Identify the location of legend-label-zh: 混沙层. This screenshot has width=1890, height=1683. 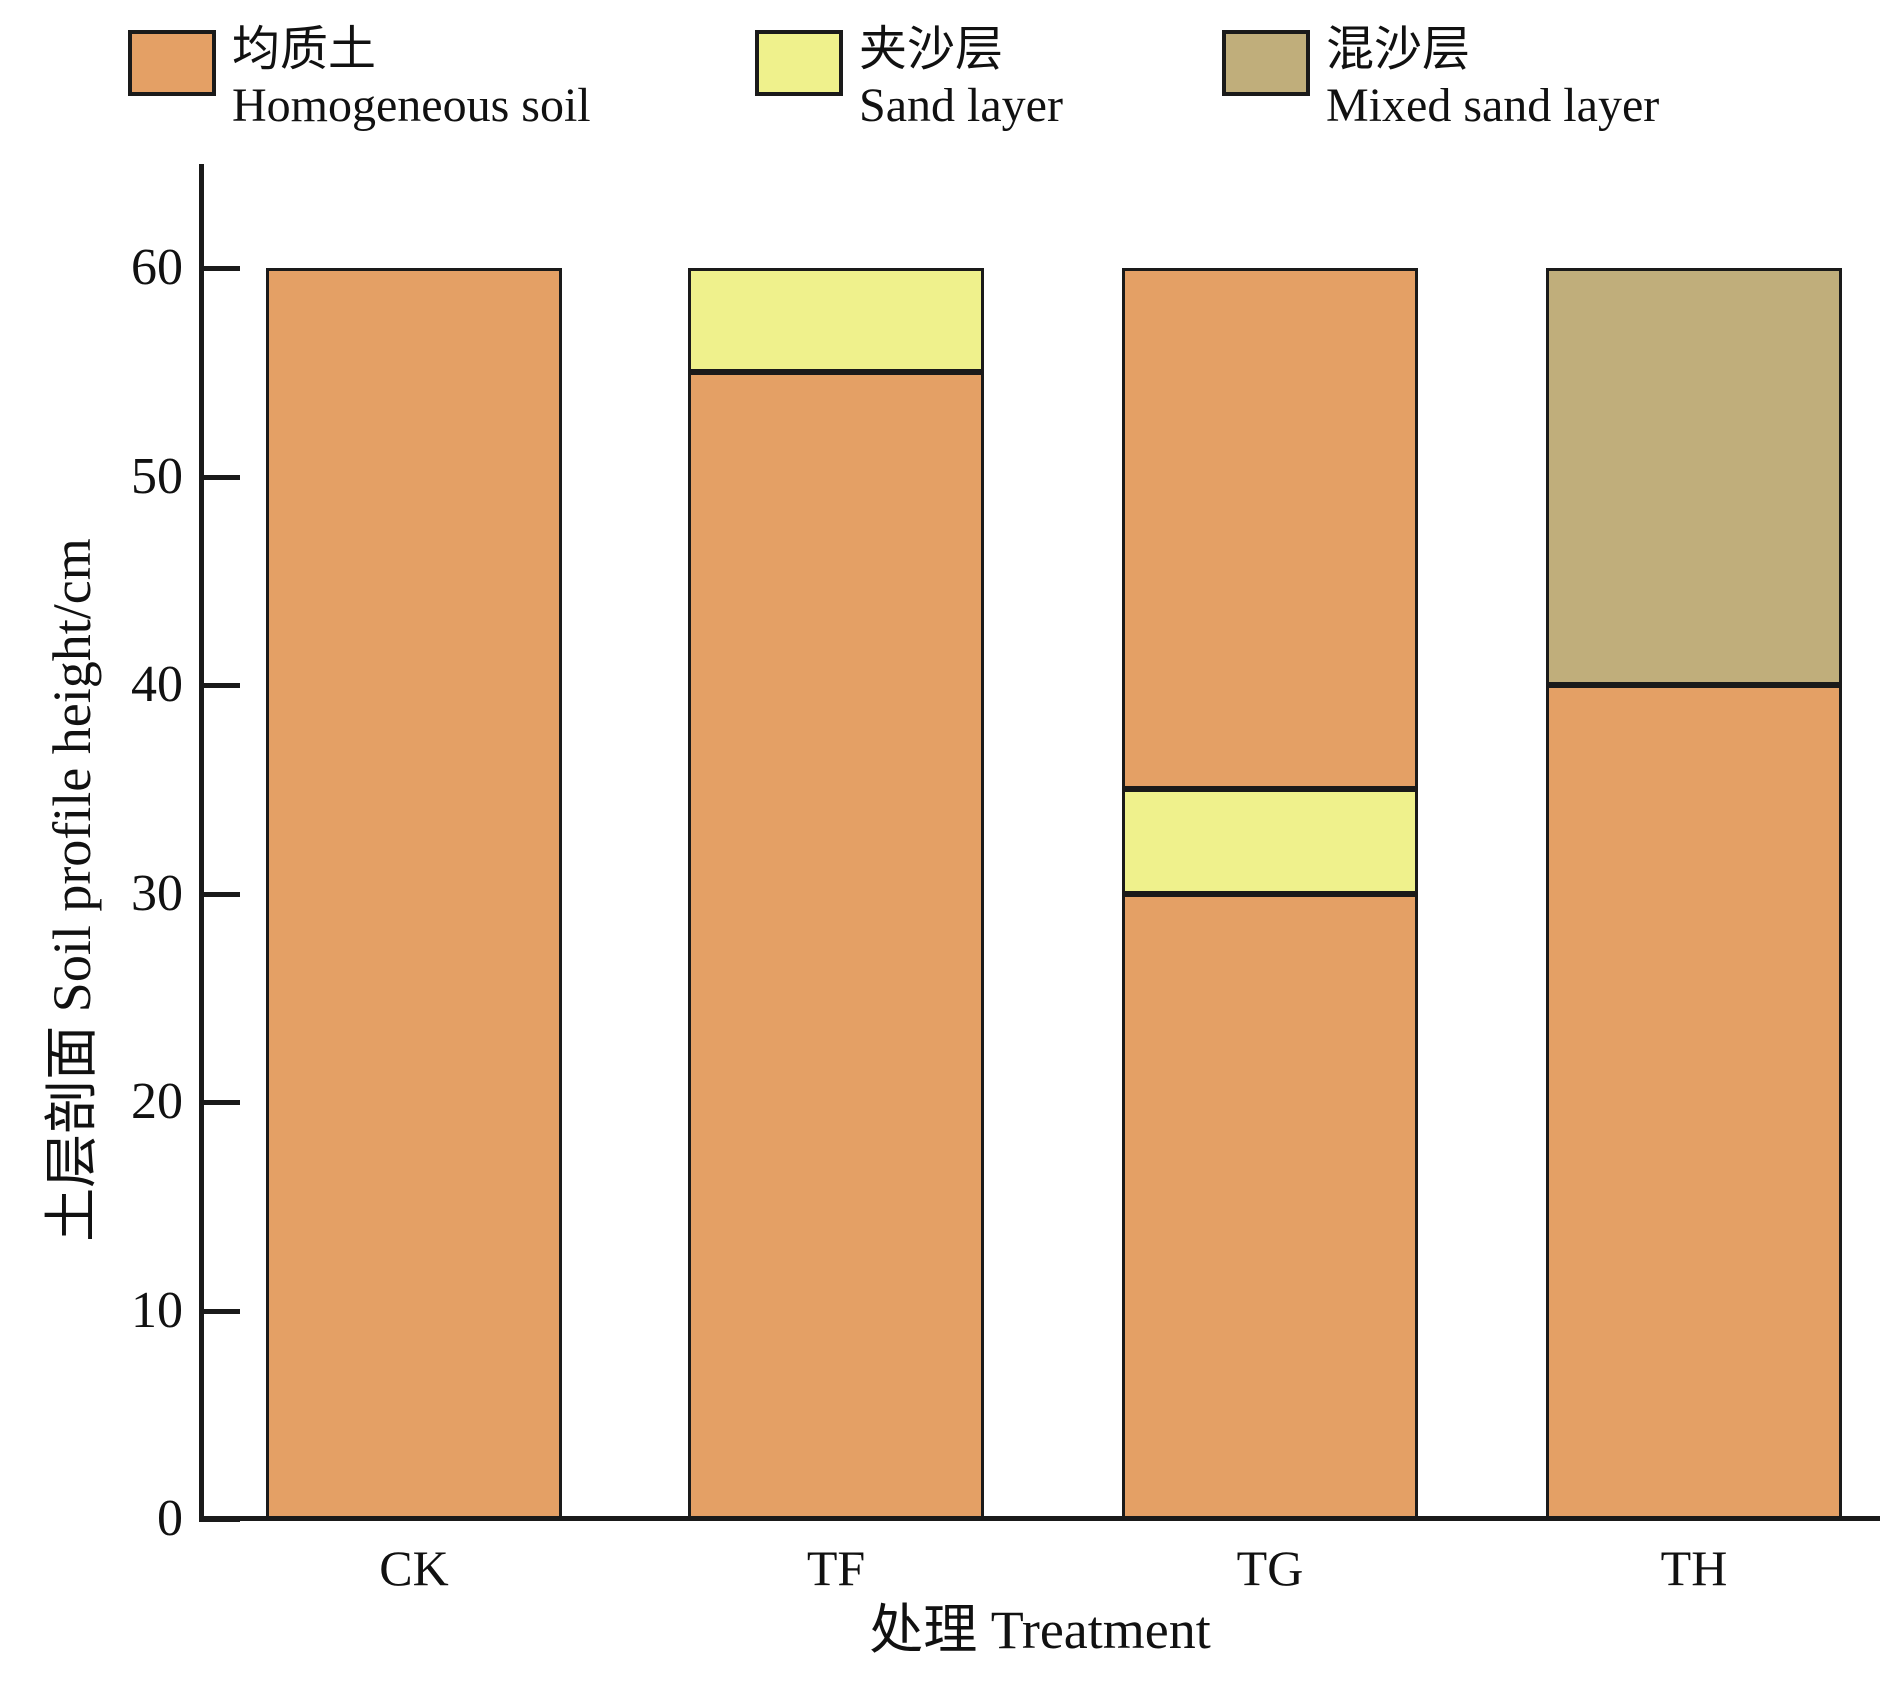
(1398, 49).